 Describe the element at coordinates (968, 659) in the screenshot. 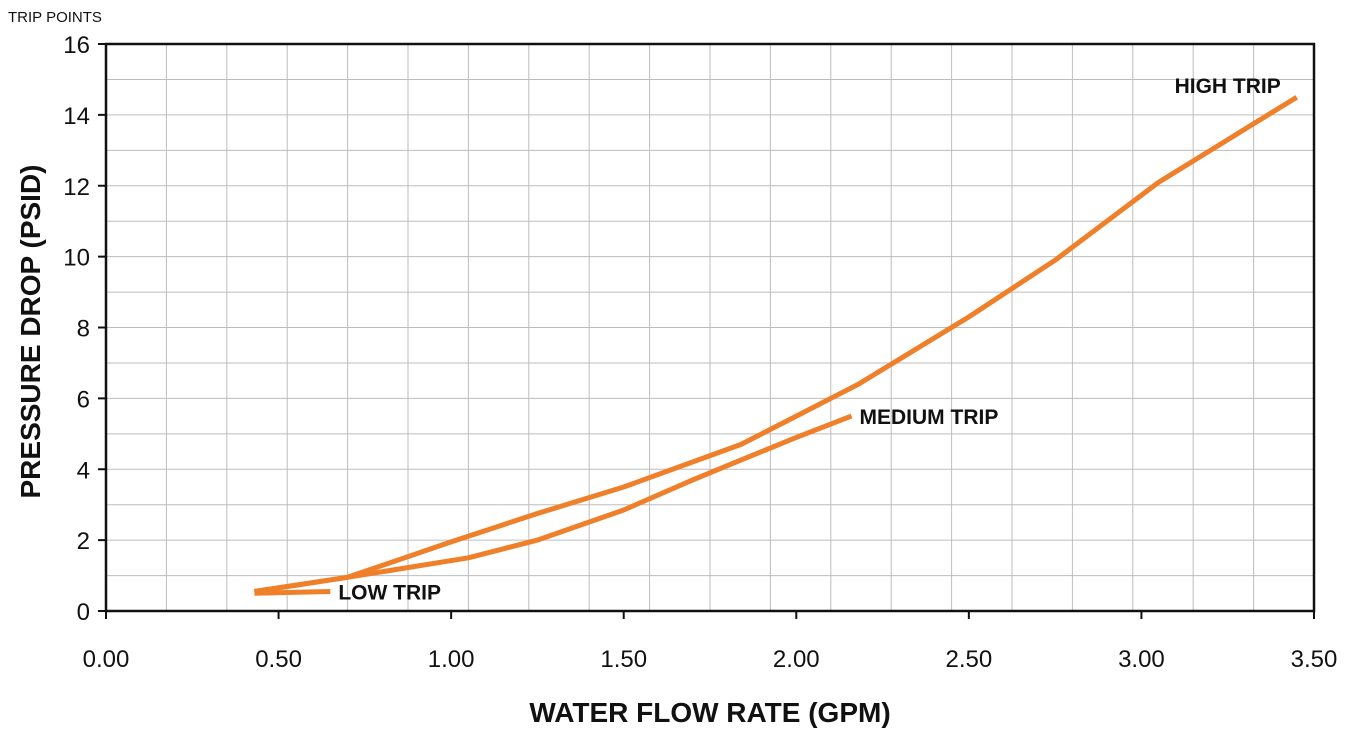

I see `x-tick-label: 2.50` at that location.